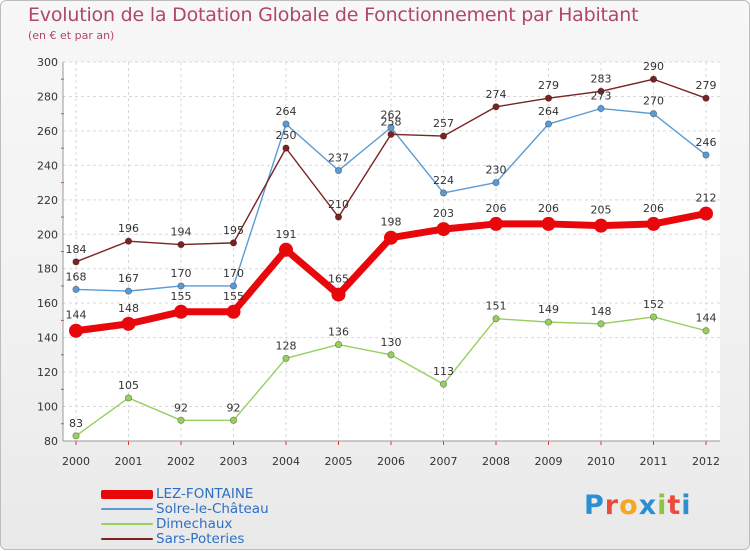  What do you see at coordinates (548, 111) in the screenshot?
I see `data-label: 264` at bounding box center [548, 111].